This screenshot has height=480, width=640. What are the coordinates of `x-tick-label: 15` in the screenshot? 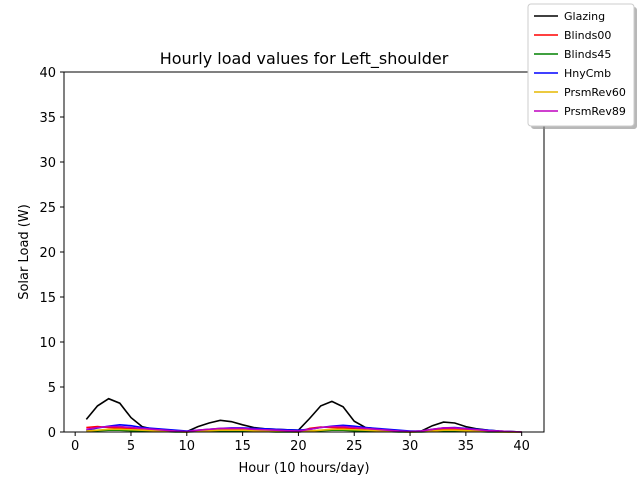 It's located at (242, 446).